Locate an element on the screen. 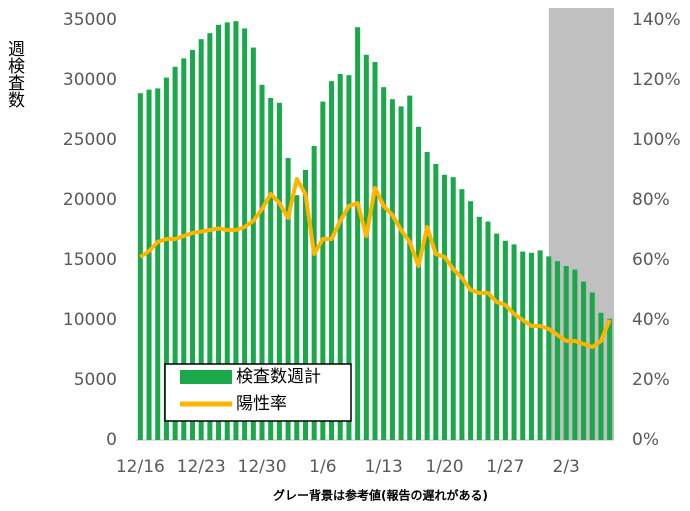 This screenshot has height=511, width=690. y2-tick-label: 140% is located at coordinates (656, 20).